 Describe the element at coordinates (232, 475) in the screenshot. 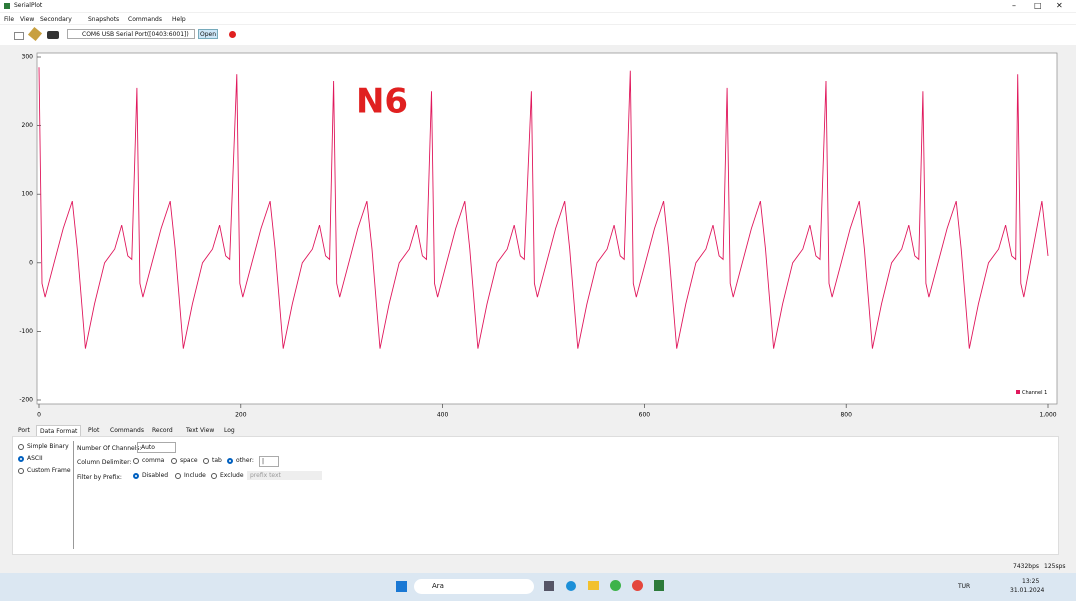

I see `option-label: Exclude` at that location.